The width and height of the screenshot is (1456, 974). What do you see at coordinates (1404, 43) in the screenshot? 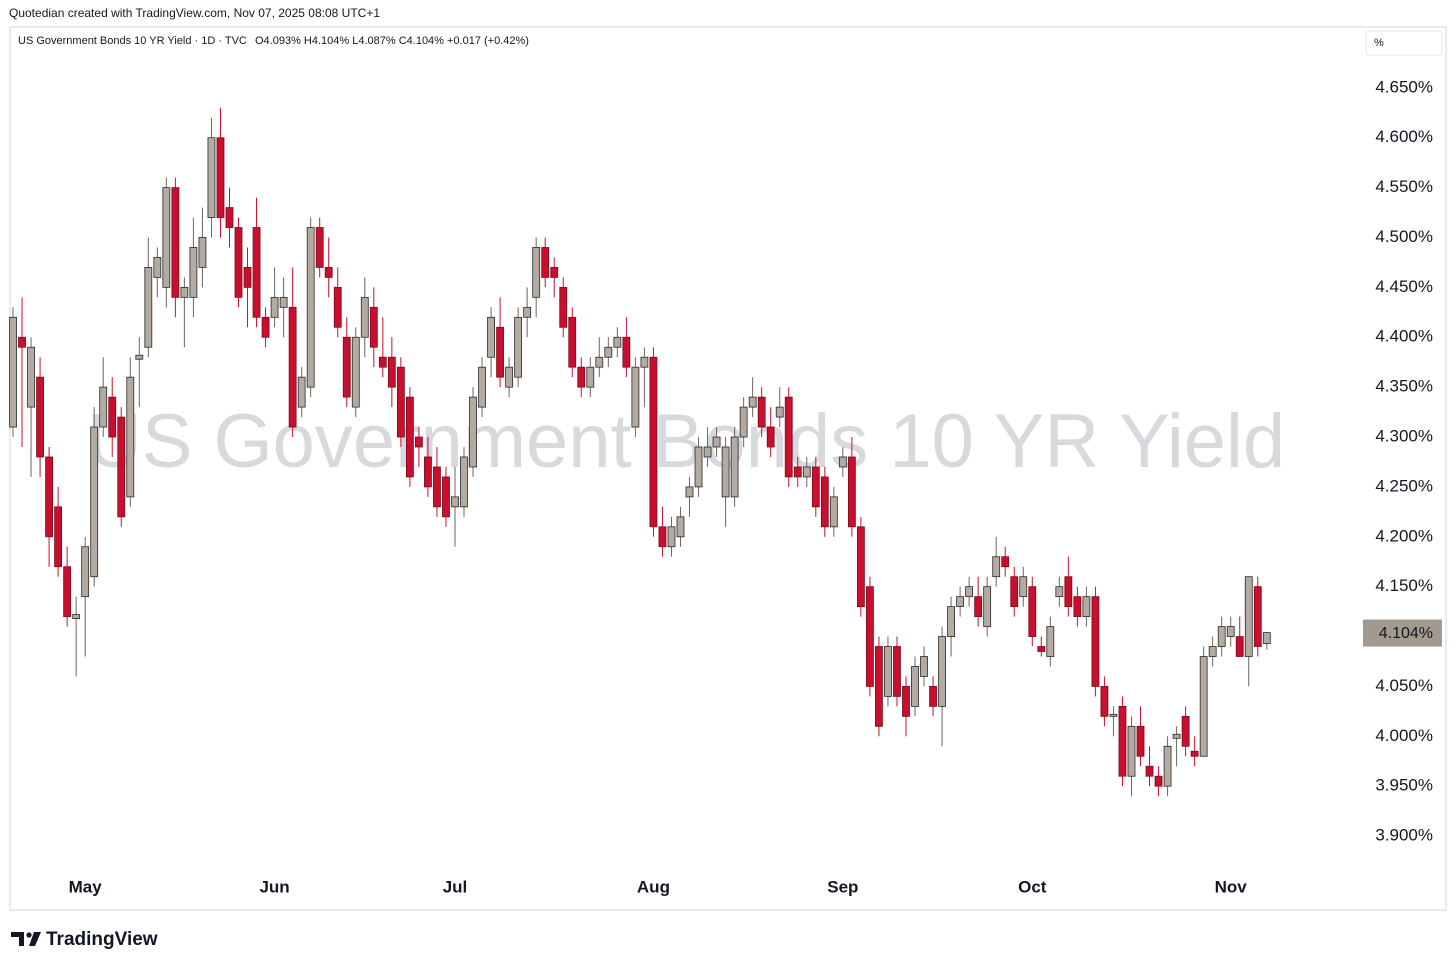
I see `unit-selector-box` at bounding box center [1404, 43].